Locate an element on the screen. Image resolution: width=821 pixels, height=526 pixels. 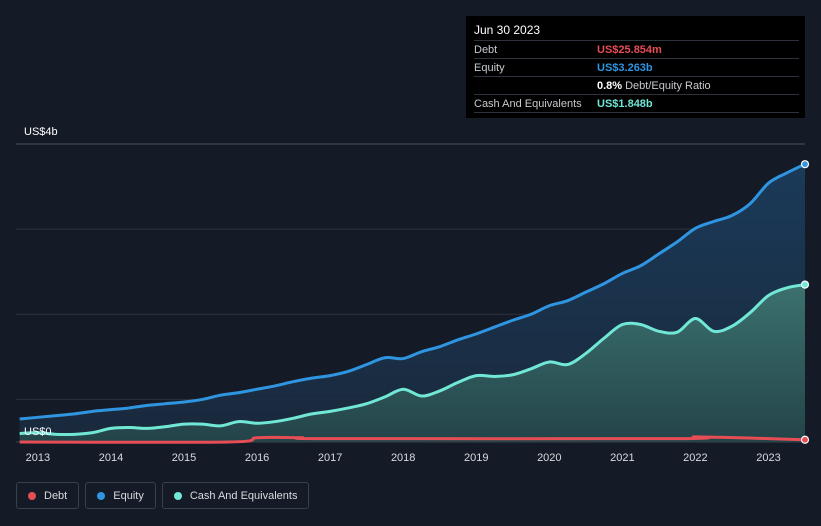
legend-debt-label: Debt is located at coordinates (56, 495).